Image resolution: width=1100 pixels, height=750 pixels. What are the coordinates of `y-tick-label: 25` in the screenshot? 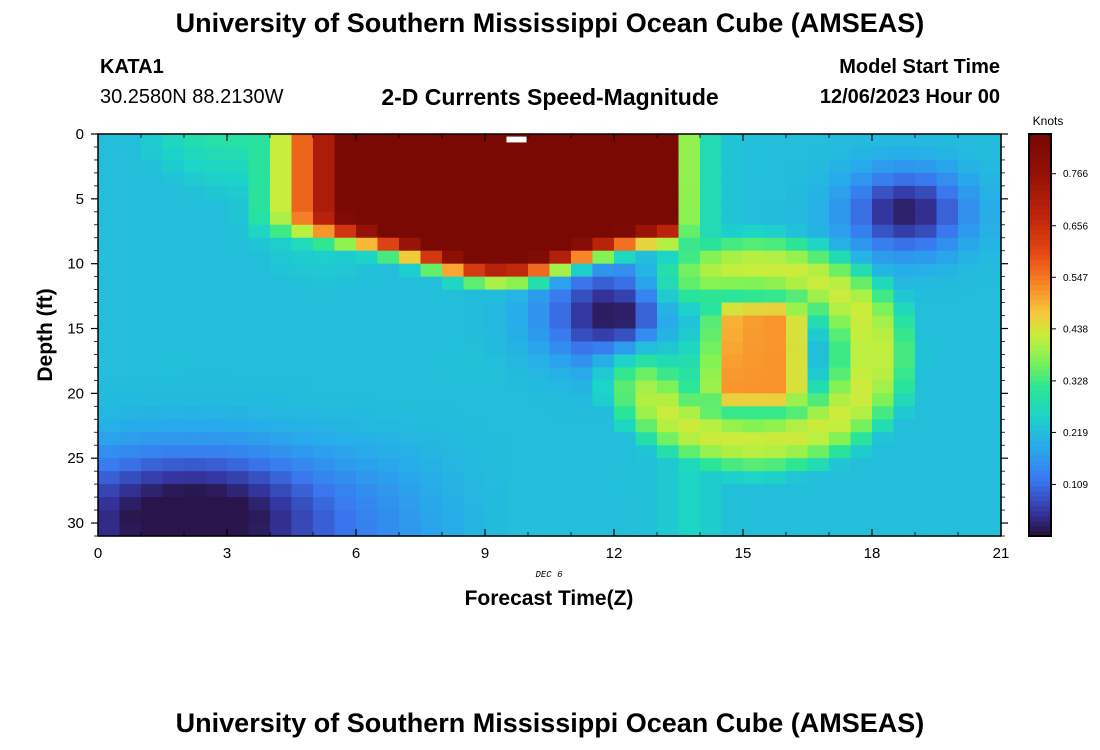 It's located at (75, 458).